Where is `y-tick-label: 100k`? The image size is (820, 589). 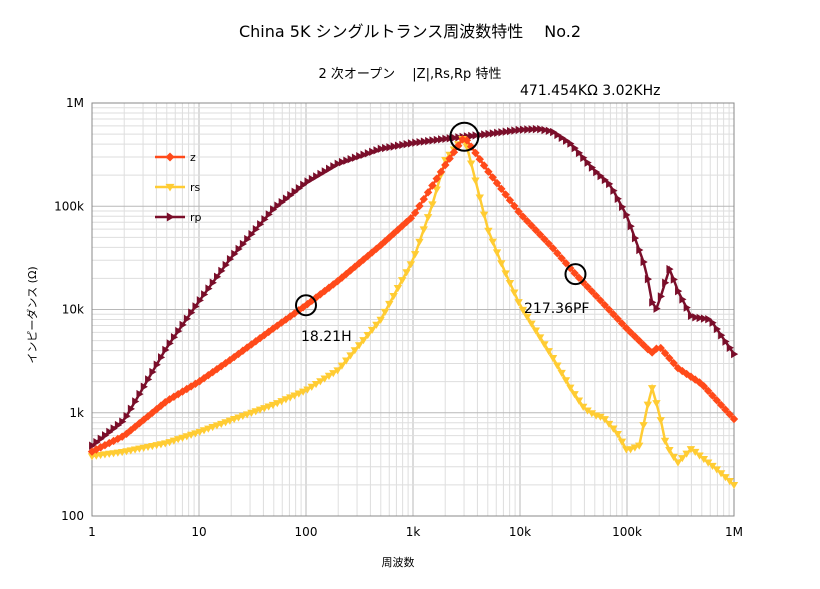
y-tick-label: 100k is located at coordinates (69, 206).